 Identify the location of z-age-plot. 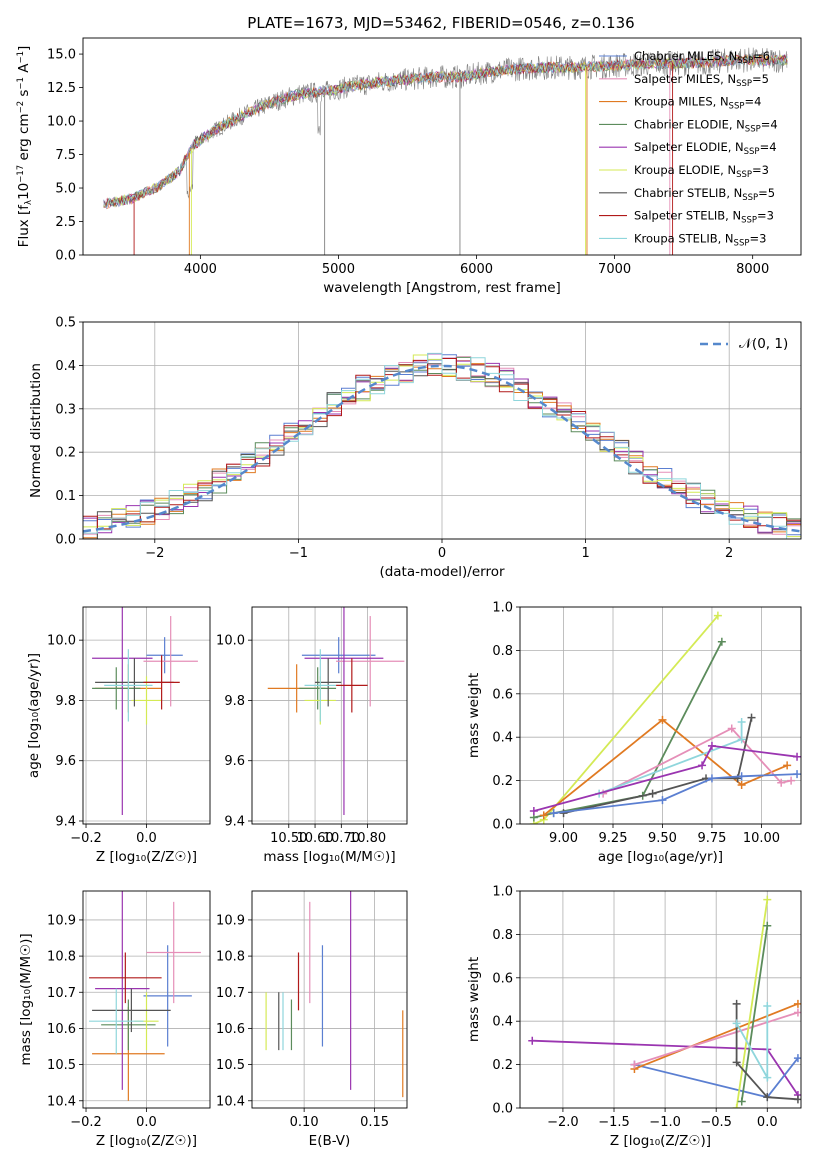
(145, 711).